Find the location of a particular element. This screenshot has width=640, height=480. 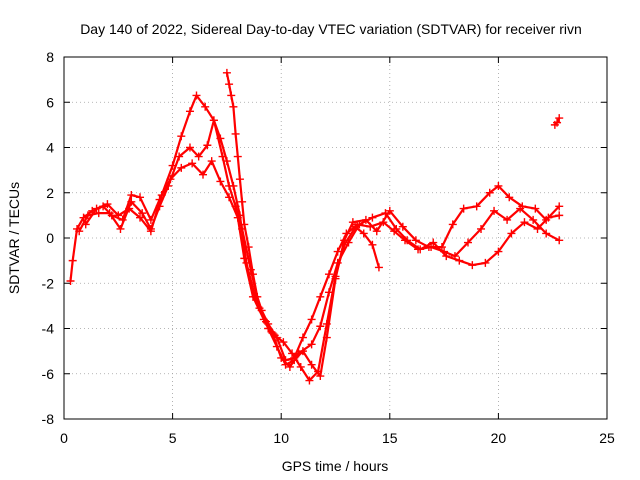

x-axis-label: GPS time / hours is located at coordinates (335, 466).